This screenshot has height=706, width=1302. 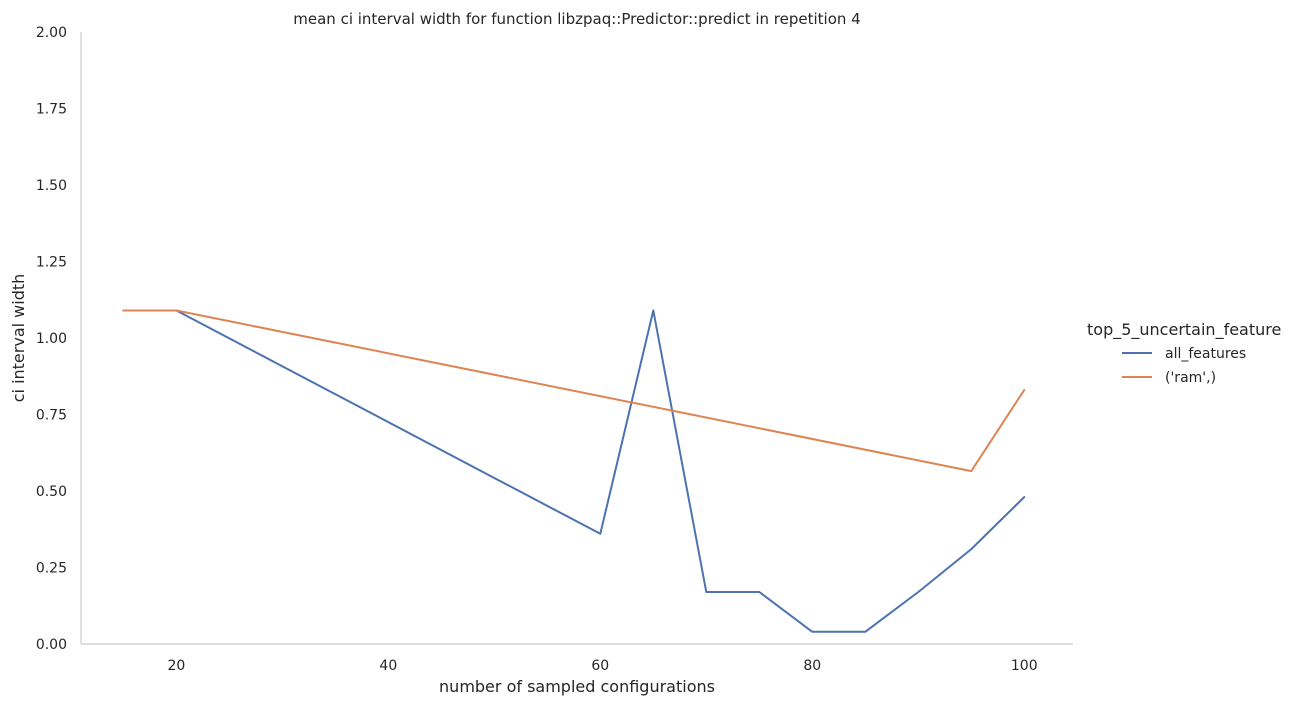 I want to click on x-axis-label: number of sampled configurations, so click(x=577, y=686).